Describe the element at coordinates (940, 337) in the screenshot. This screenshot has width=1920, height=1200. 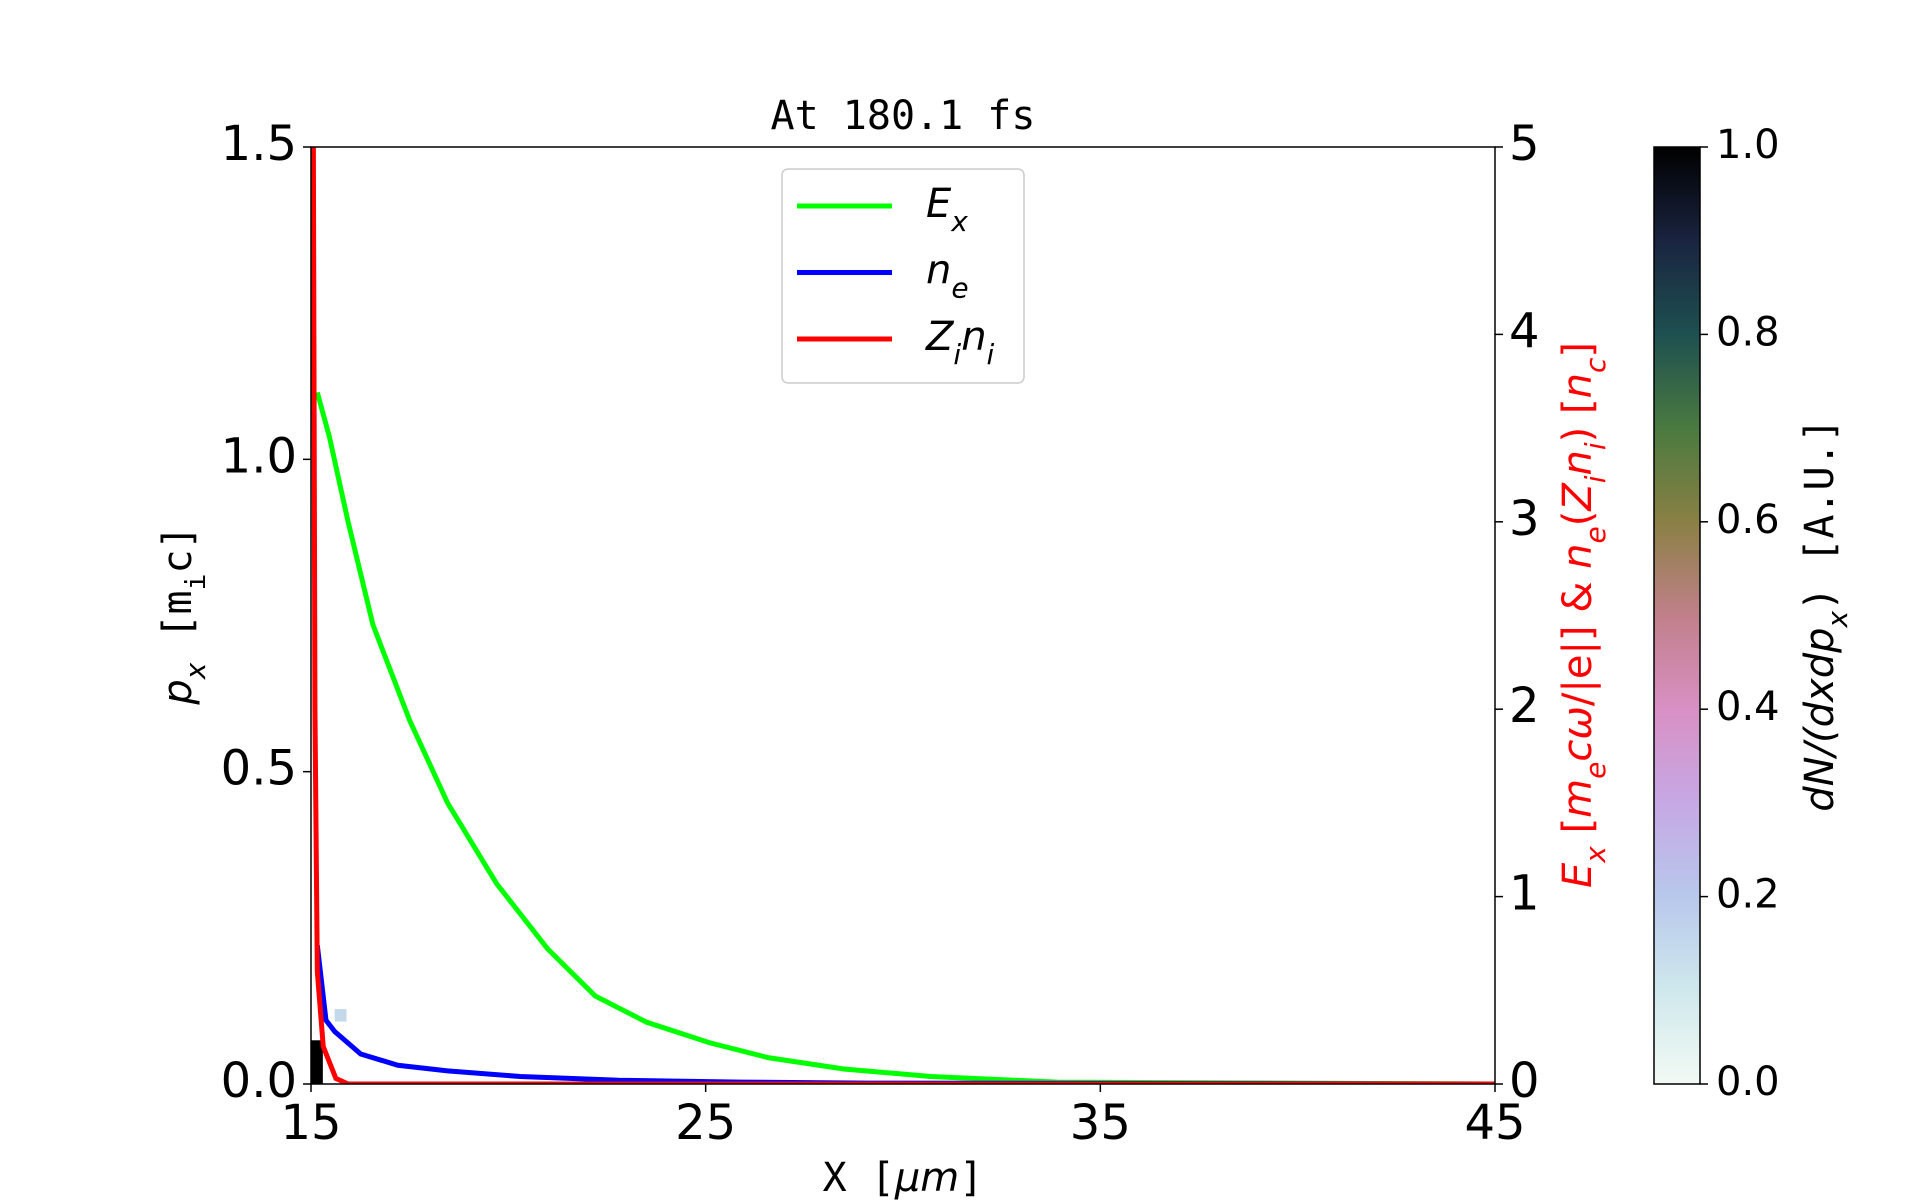
I see `legend-label-part: Z` at that location.